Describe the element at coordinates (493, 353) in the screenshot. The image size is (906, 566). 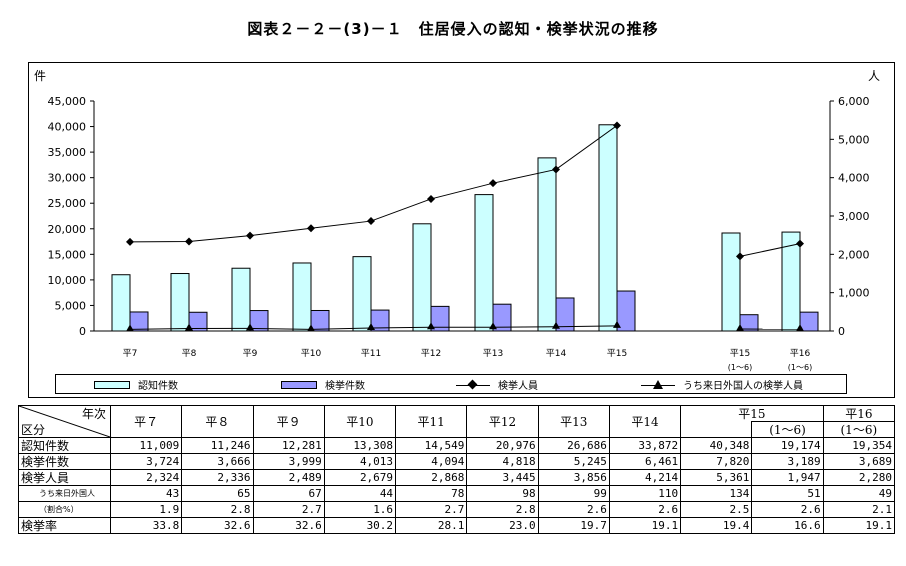
I see `x-tick-label: 平13` at that location.